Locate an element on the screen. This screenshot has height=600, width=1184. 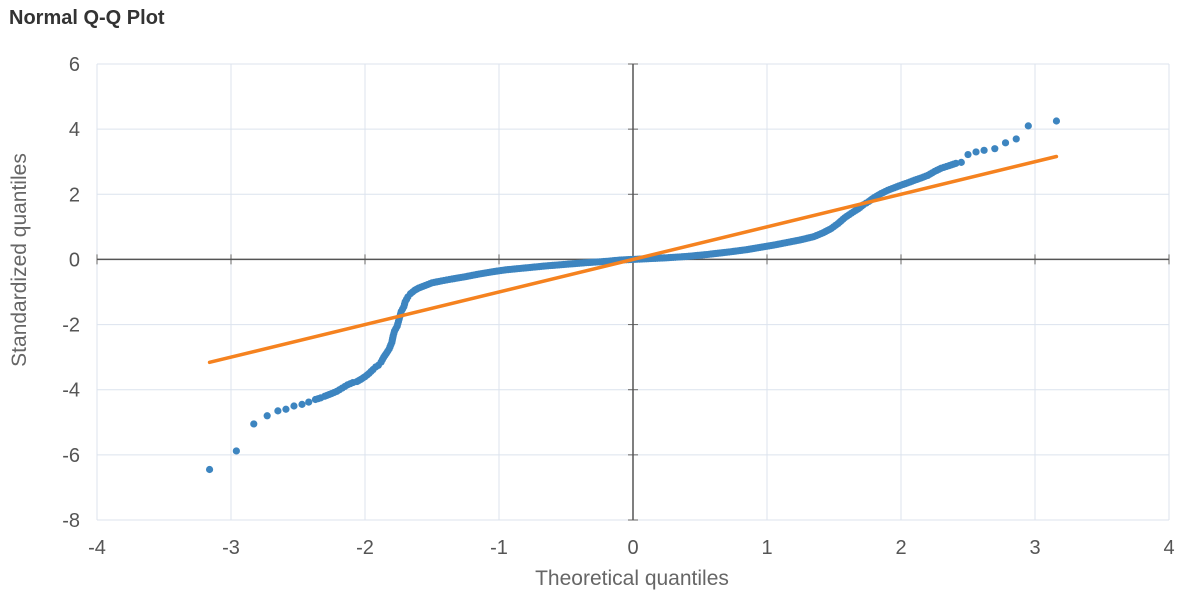
y-tick-label: 2 is located at coordinates (74, 195).